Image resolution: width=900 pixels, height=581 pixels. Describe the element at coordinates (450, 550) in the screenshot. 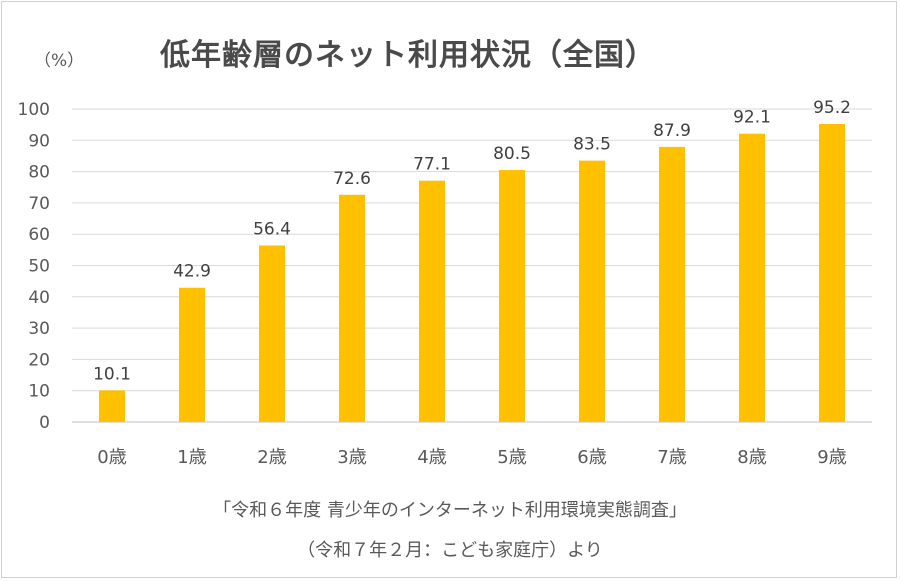

I see `source-line-2: （令和７年２月：こども家庭庁）より` at that location.